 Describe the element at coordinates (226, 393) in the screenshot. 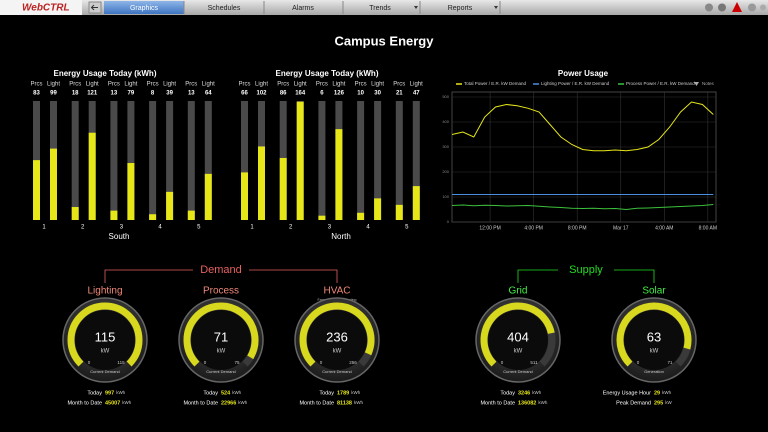

I see `stat-value: 524` at that location.